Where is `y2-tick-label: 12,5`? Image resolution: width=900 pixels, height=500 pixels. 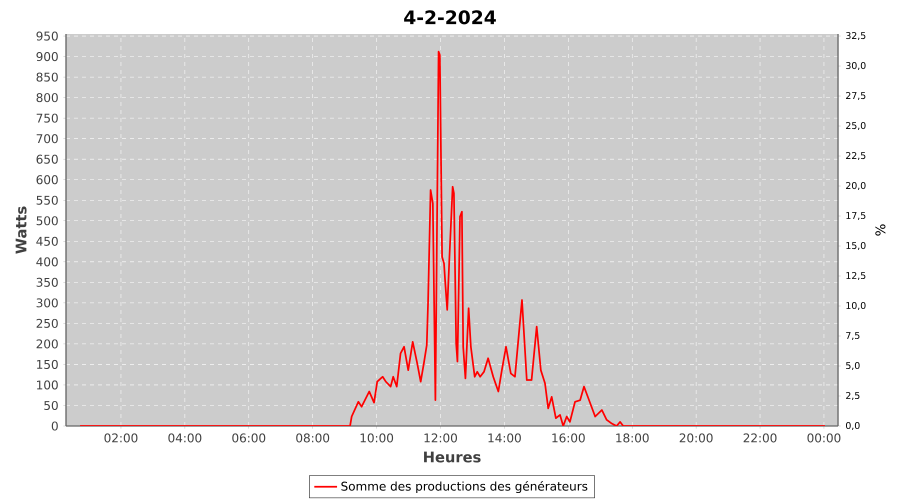
y2-tick-label: 12,5 is located at coordinates (856, 276).